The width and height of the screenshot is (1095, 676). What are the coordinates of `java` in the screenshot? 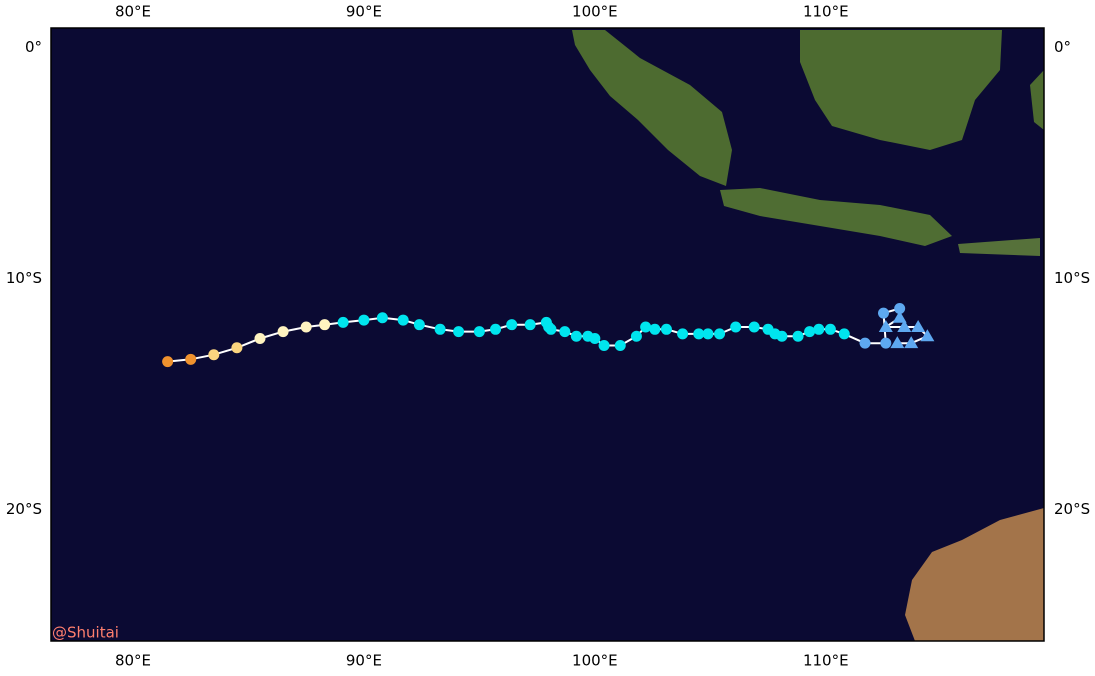 It's located at (836, 217).